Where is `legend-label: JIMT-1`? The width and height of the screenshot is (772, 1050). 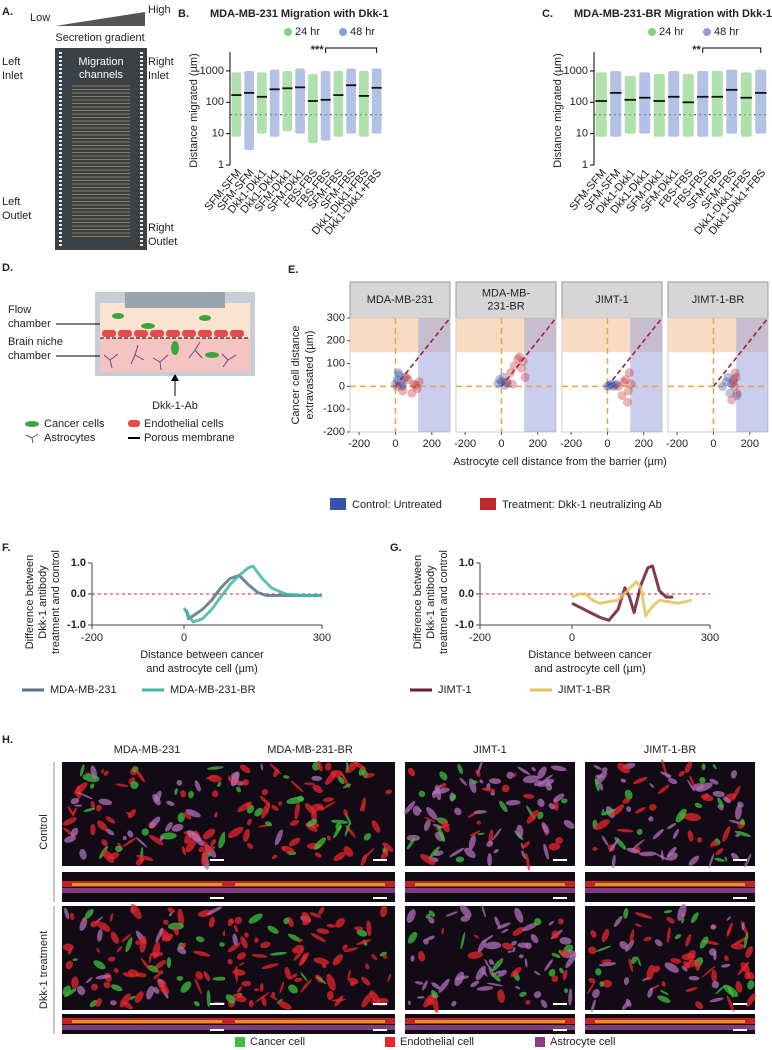 legend-label: JIMT-1 is located at coordinates (455, 690).